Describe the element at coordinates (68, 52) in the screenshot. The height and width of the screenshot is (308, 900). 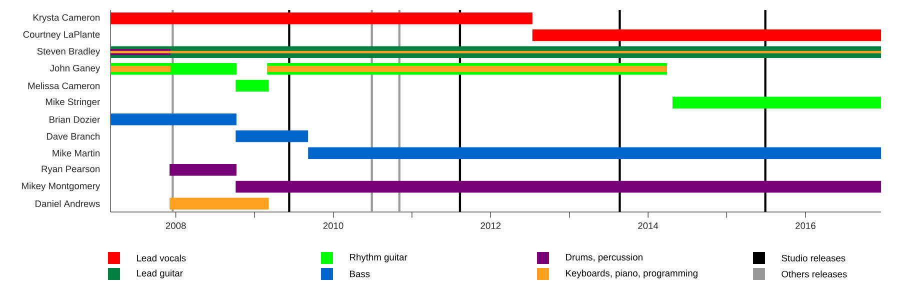
I see `y-tick-label: Steven Bradley` at that location.